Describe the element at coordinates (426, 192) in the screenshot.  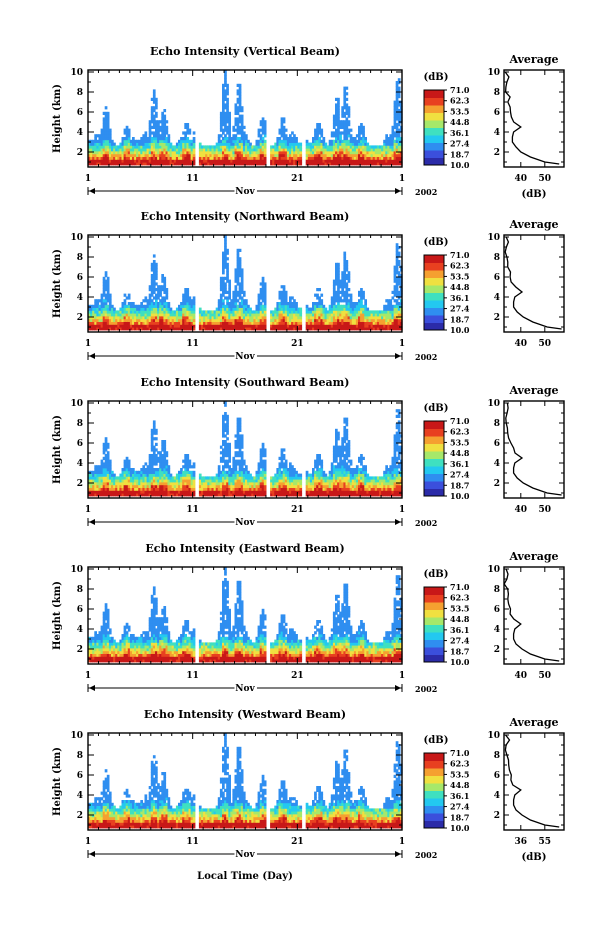
I see `year-label: 2002` at that location.